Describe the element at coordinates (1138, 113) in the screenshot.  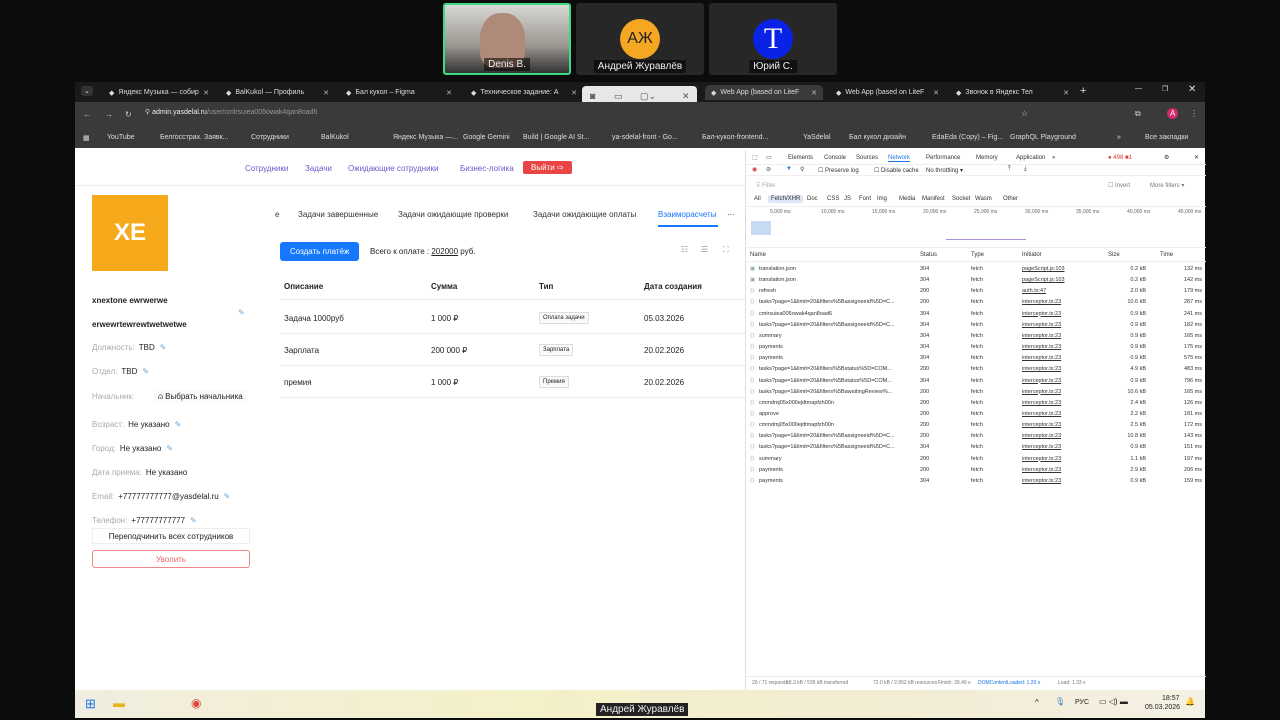
I see `extensions-icon: ⧉` at that location.